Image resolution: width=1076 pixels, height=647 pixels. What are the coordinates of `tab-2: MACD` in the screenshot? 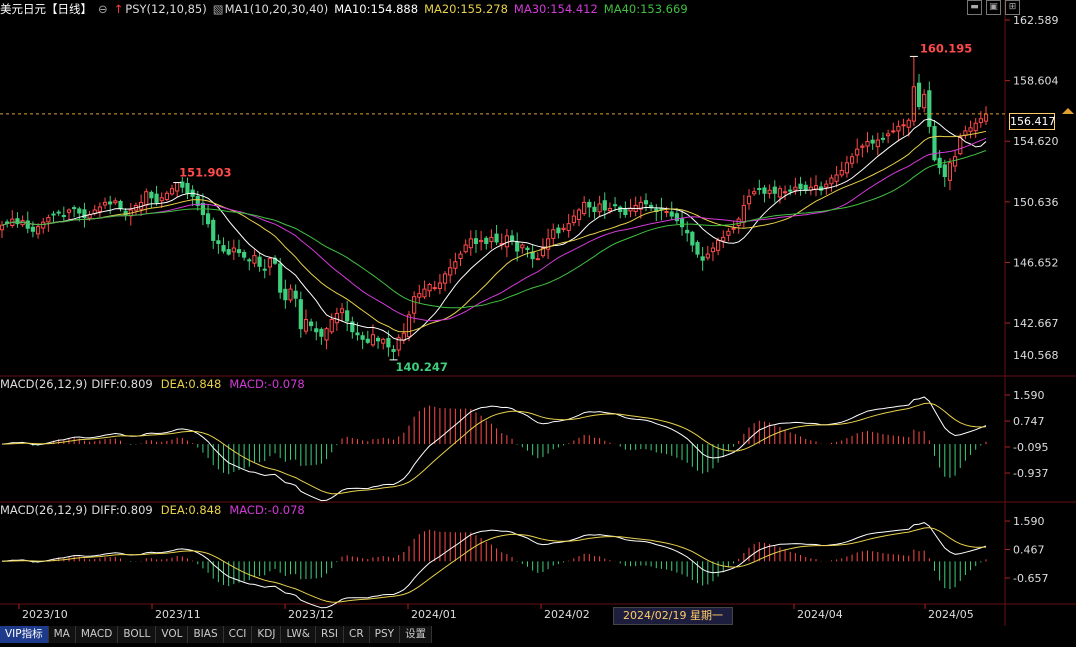 It's located at (97, 634).